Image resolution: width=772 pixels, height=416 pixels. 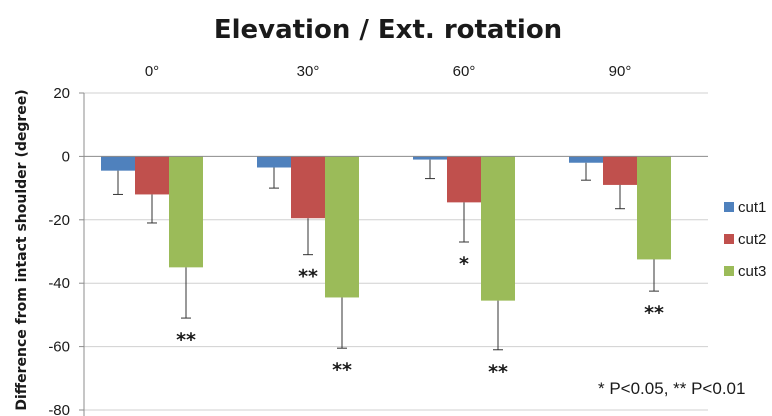 I want to click on legend-swatch-cut3, so click(x=729, y=271).